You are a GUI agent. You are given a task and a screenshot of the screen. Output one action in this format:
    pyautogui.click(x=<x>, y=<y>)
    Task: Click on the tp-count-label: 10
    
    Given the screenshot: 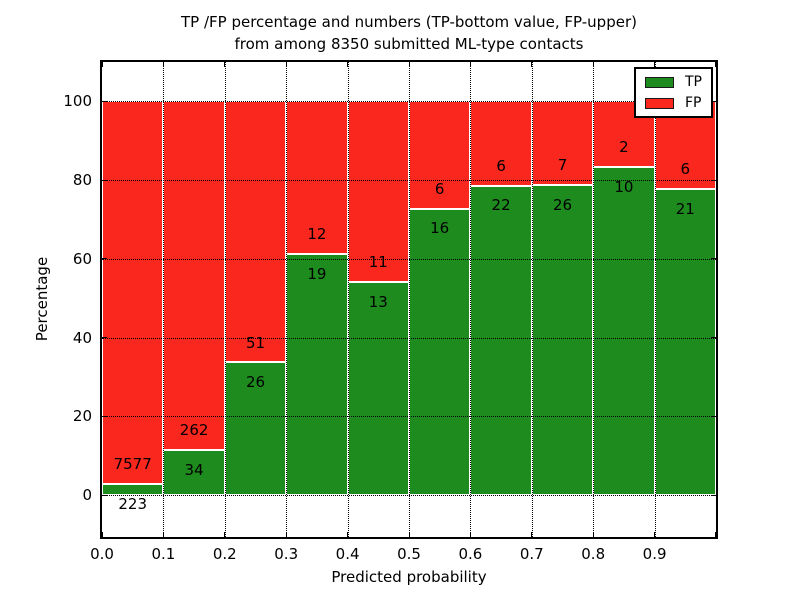 What is the action you would take?
    pyautogui.click(x=624, y=186)
    